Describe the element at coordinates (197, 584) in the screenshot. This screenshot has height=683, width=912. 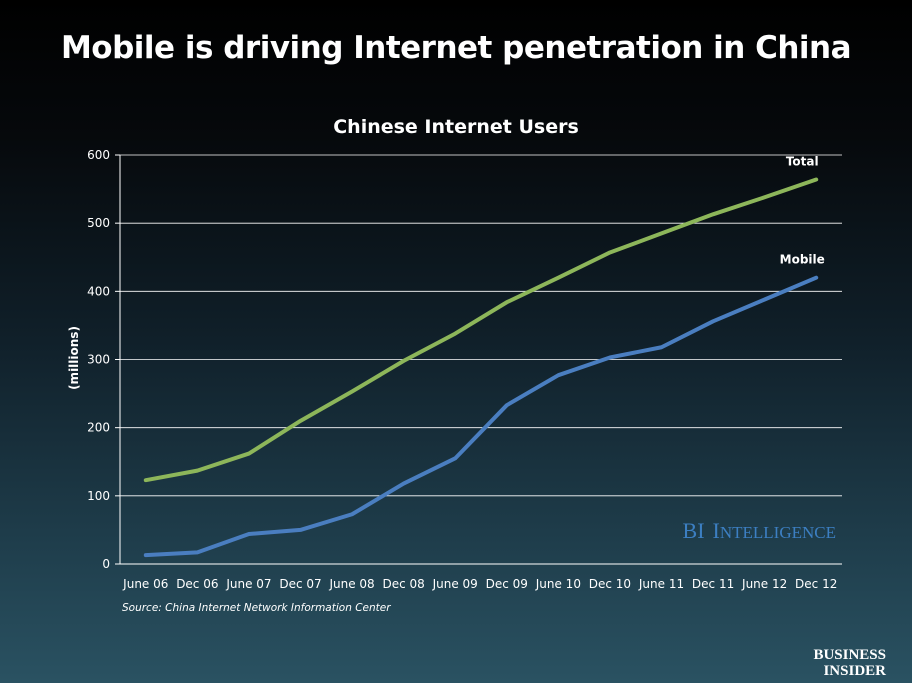
I see `x-tick-label: Dec 06` at that location.